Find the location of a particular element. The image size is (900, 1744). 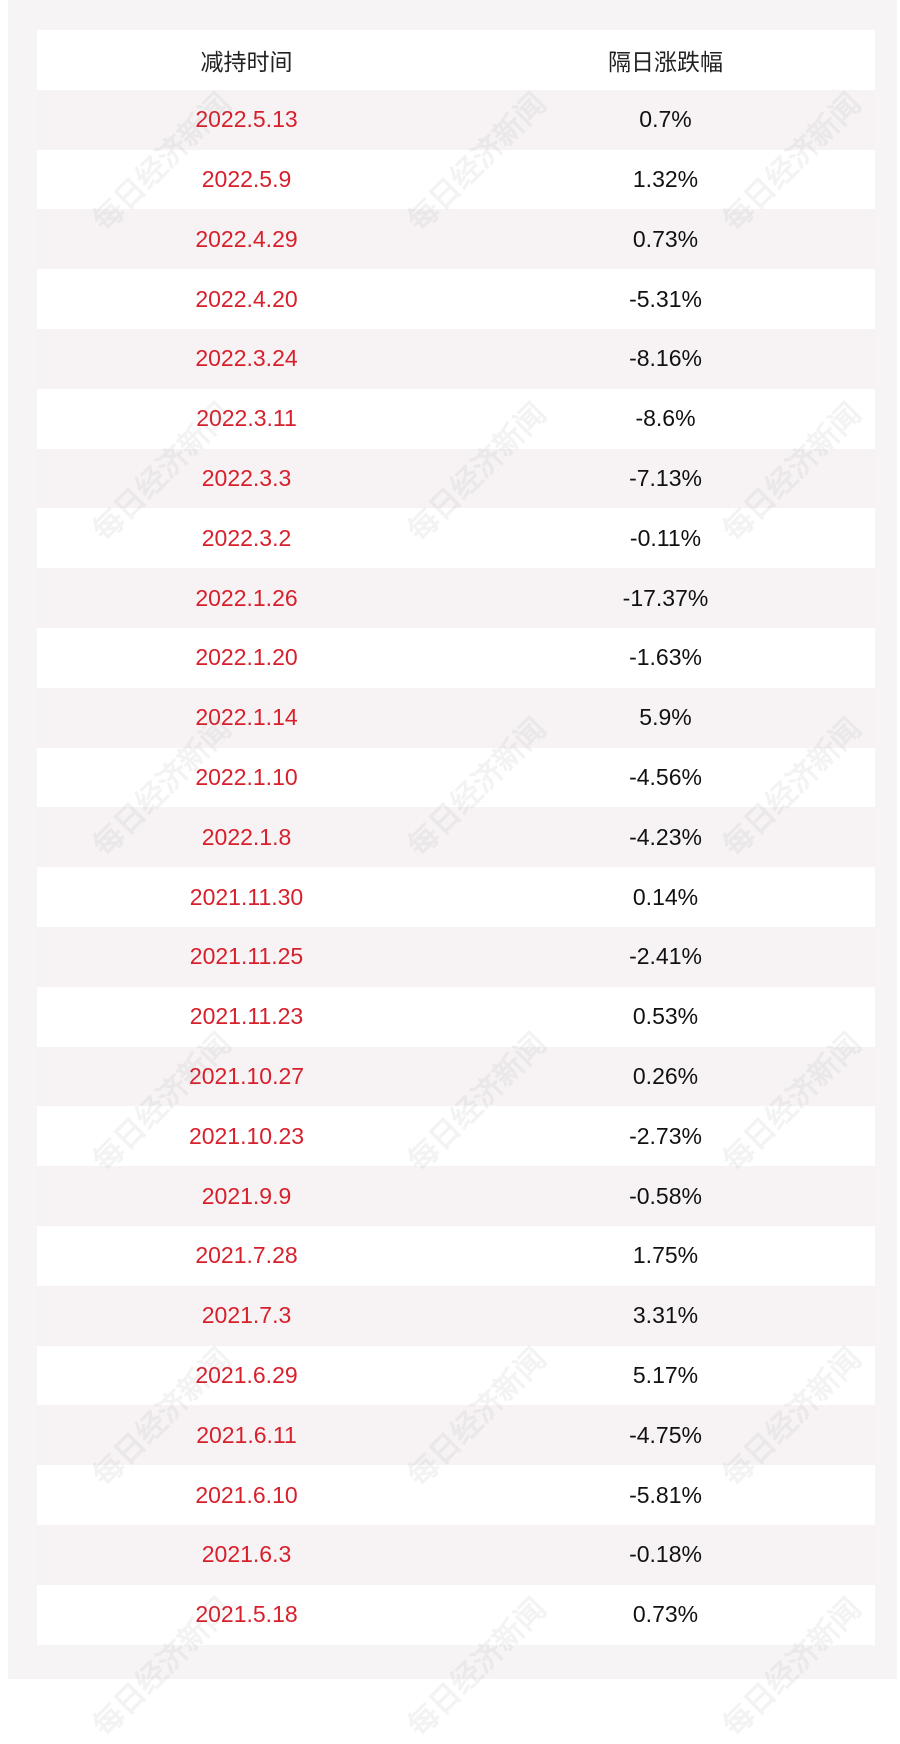

header-cell: 隔日涨跌幅 is located at coordinates (665, 61).